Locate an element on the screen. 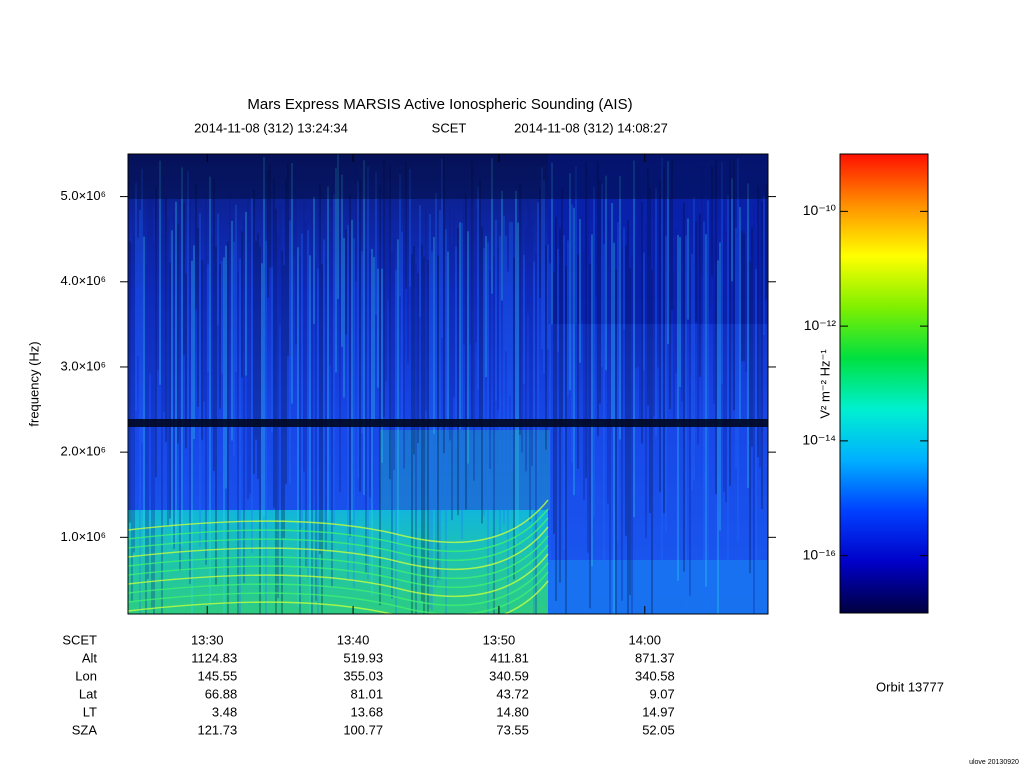  table-cell: 121.73 is located at coordinates (217, 729).